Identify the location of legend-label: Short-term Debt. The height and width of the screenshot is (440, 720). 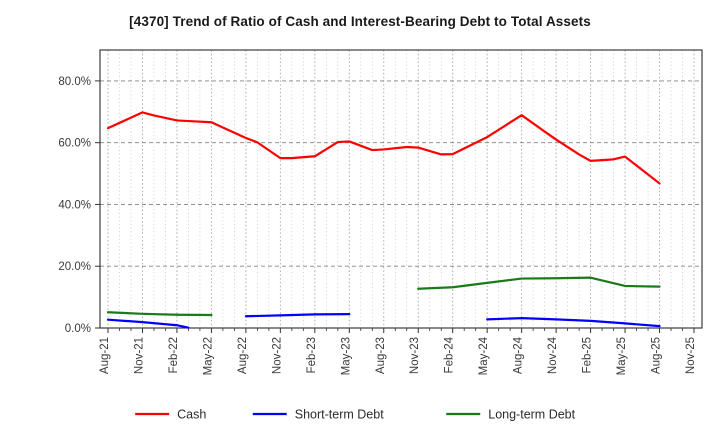
(339, 415).